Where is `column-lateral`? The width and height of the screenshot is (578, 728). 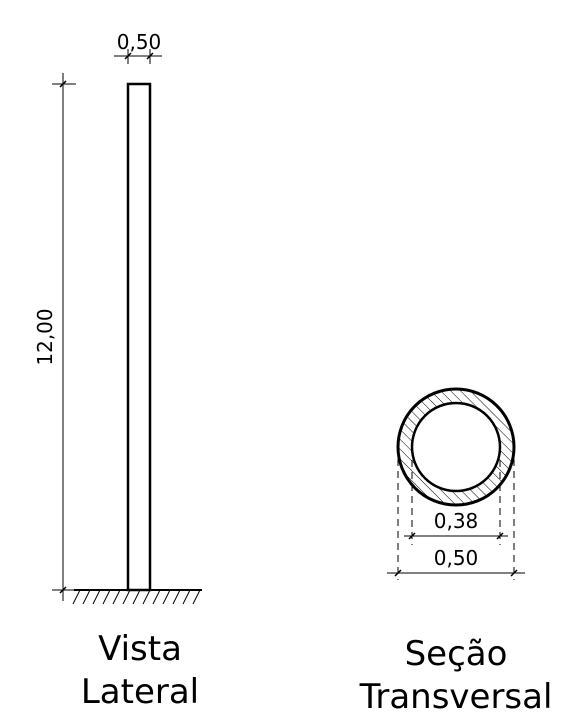
column-lateral is located at coordinates (139, 337).